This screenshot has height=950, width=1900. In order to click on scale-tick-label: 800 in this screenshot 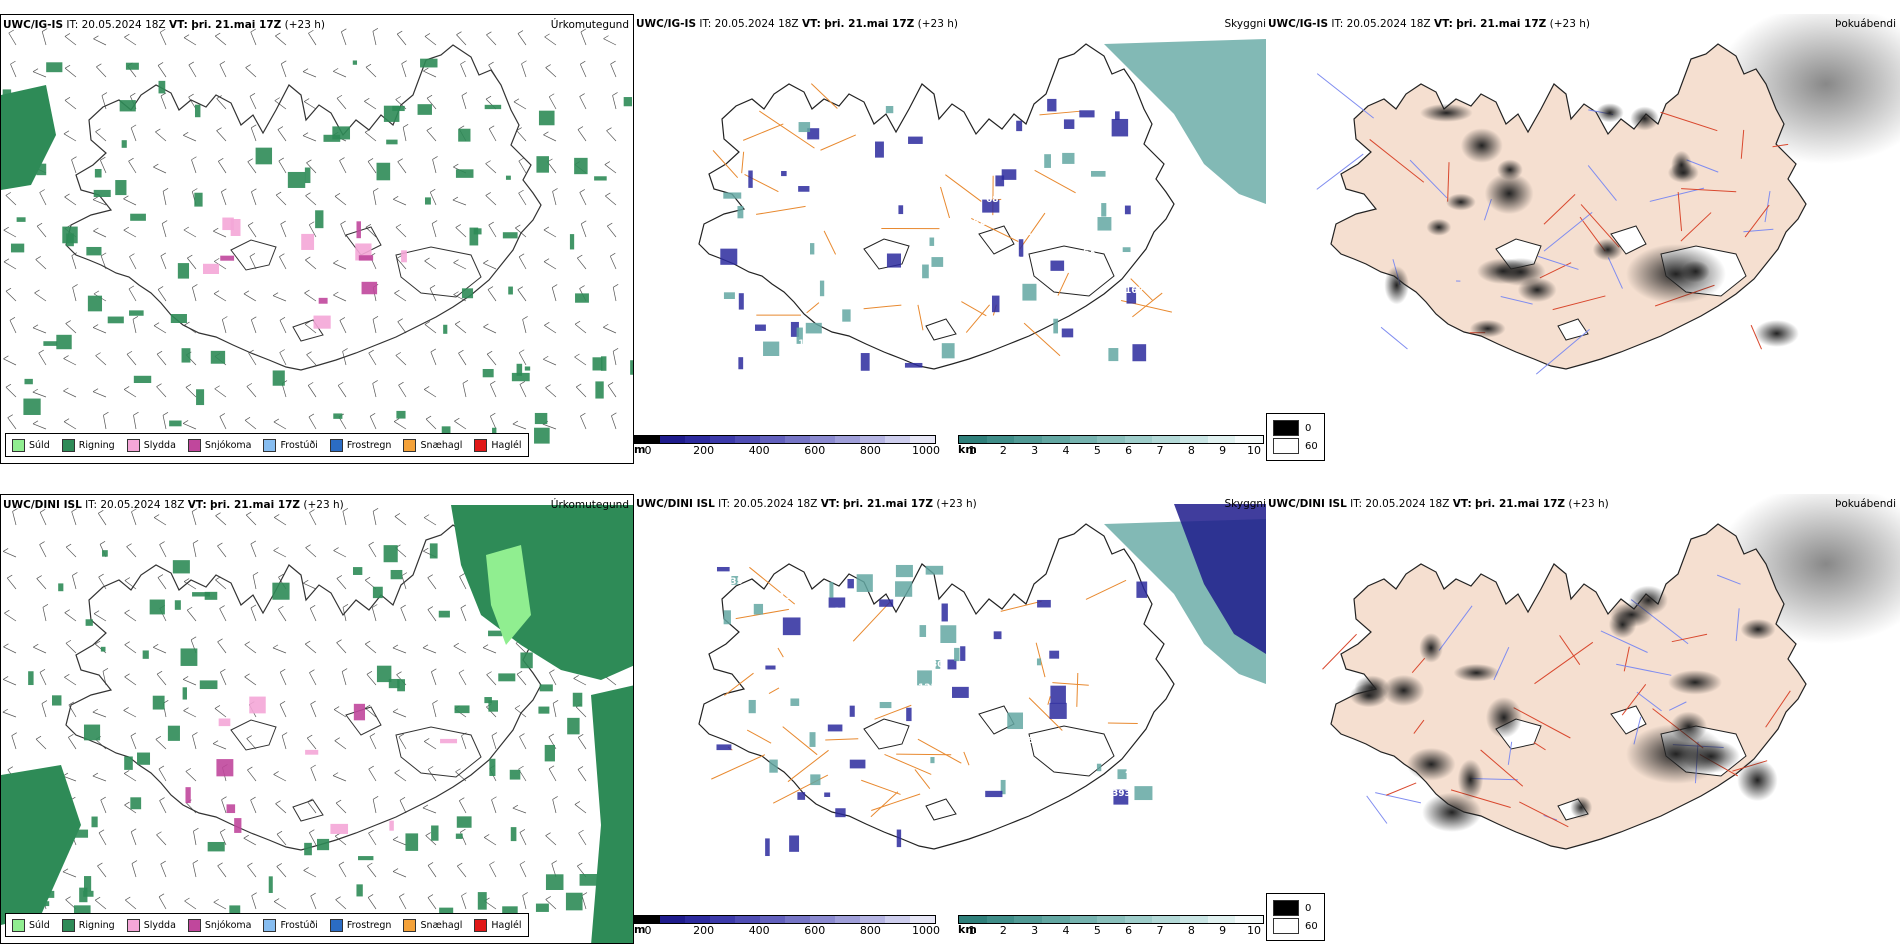, I will do `click(870, 930)`.